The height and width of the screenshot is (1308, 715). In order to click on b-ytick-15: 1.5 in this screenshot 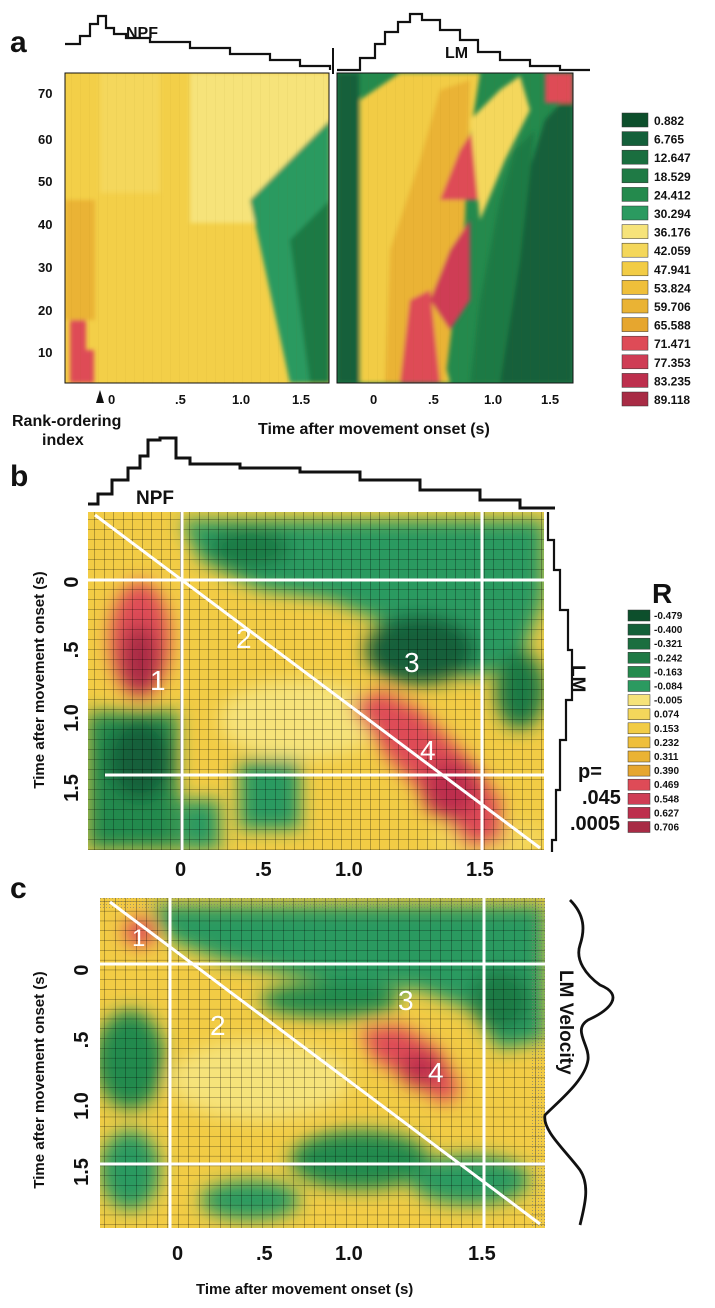, I will do `click(72, 788)`.